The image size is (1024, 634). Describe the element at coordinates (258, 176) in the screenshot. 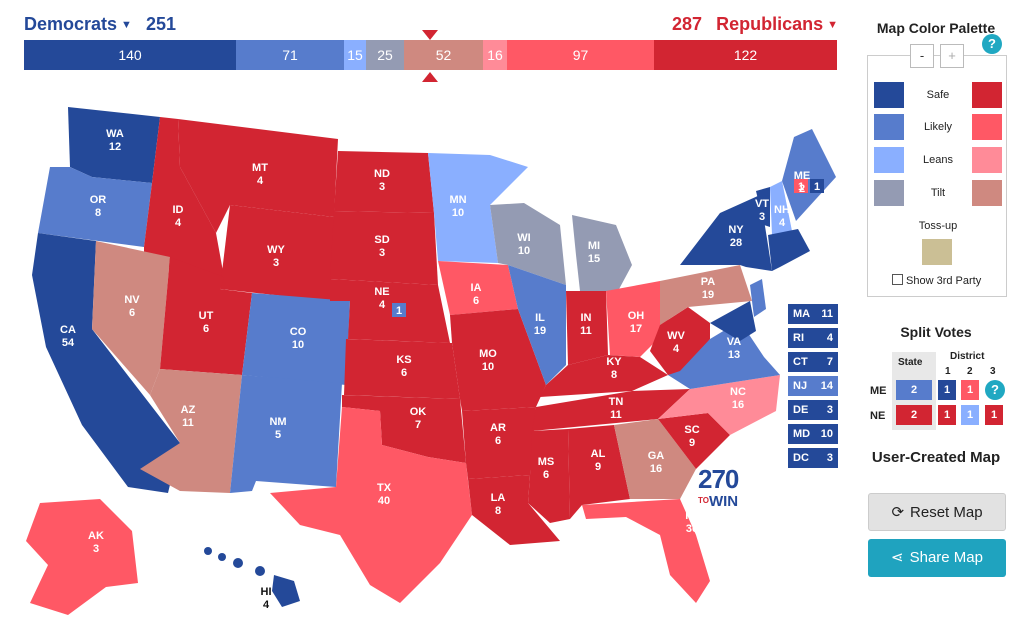

I see `state-mt` at that location.